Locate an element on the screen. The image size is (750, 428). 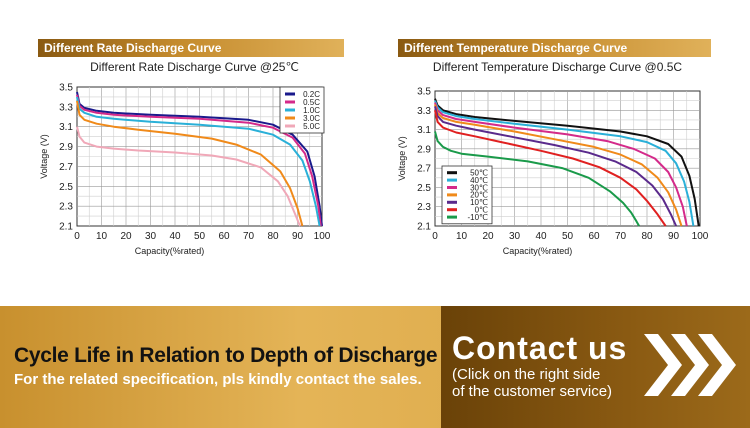
legend-label: 1.0C is located at coordinates (311, 110).